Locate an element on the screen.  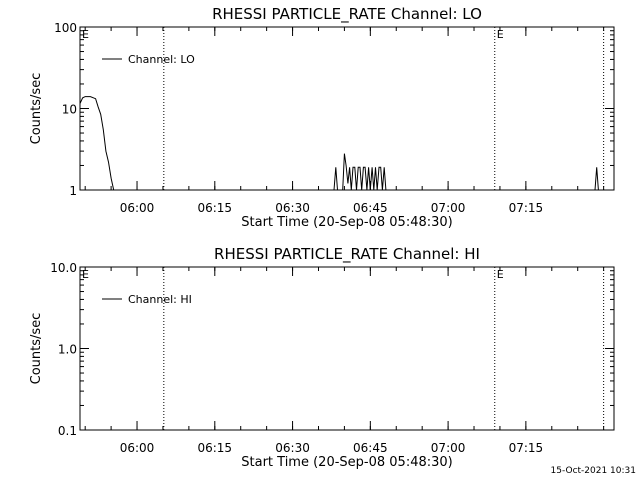
chart-title: RHESSI PARTICLE_RATE Channel: HI is located at coordinates (347, 254).